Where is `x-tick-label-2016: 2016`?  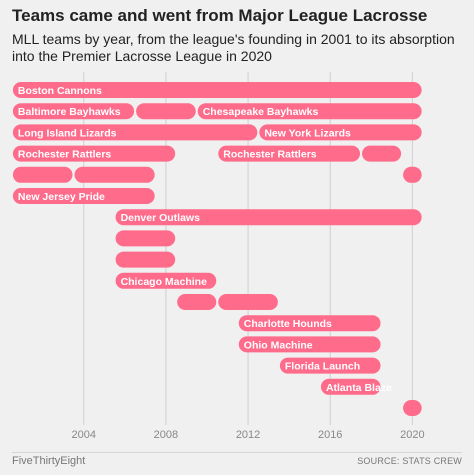
x-tick-label-2016: 2016 is located at coordinates (330, 435).